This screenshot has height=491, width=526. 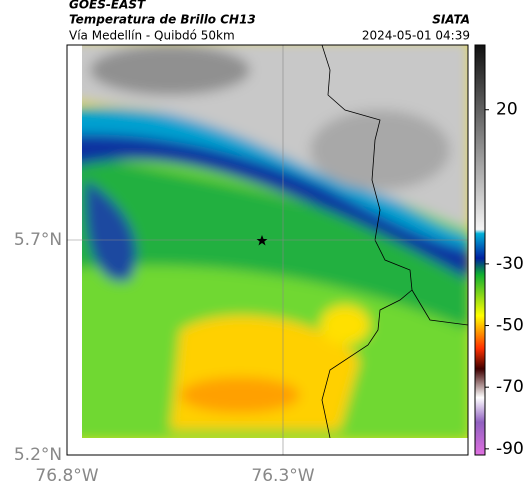 I want to click on colorbar-ticks: 20 -30 -50 -70 -90, so click(x=504, y=279).